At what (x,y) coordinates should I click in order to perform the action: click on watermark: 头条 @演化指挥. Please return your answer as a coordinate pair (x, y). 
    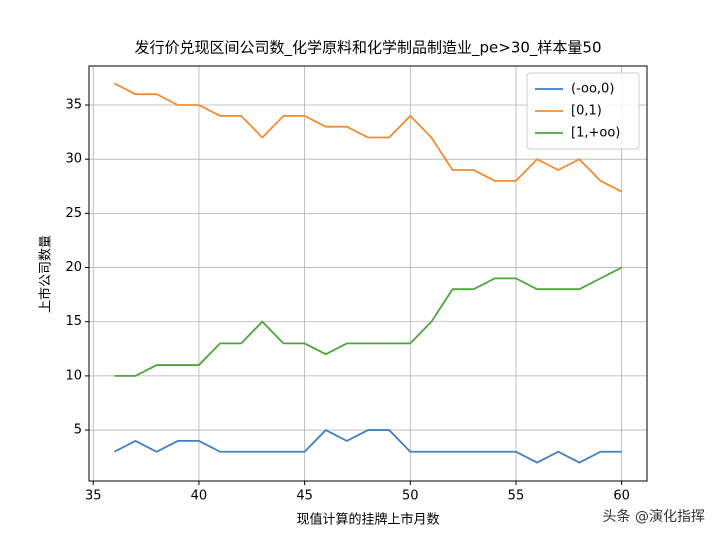
    Looking at the image, I should click on (654, 516).